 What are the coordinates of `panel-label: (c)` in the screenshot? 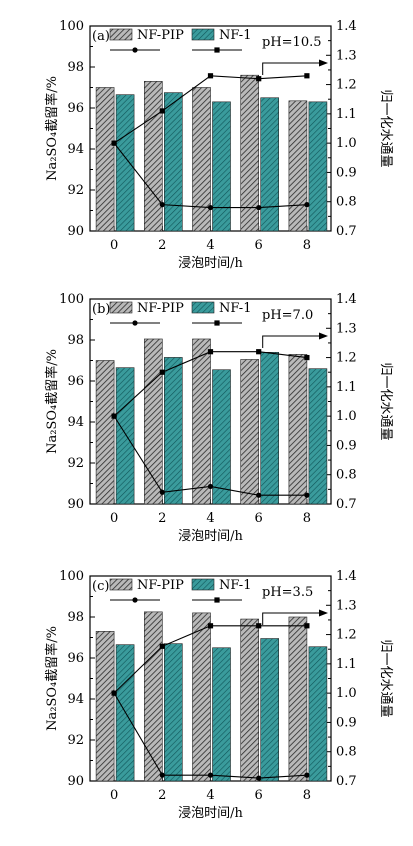 It's located at (100, 586).